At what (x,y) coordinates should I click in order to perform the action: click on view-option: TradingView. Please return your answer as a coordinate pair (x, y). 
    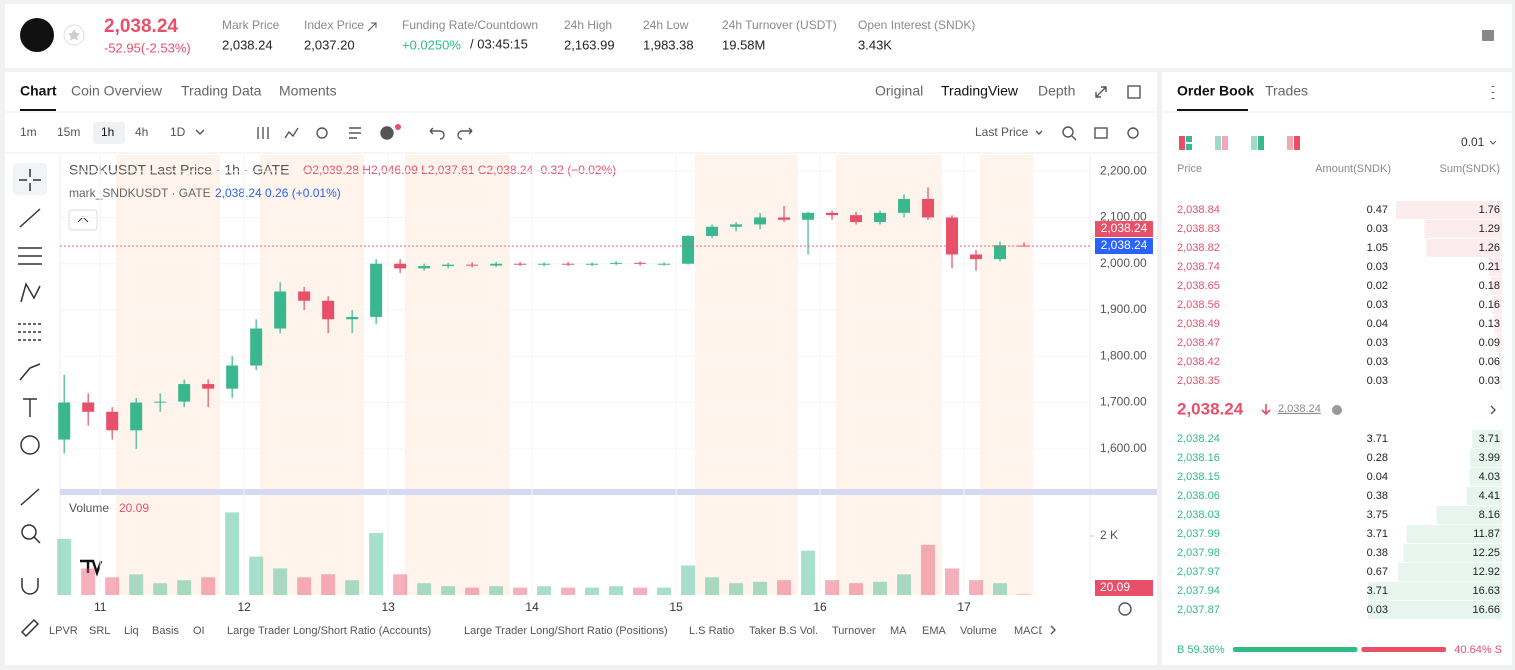
    Looking at the image, I should click on (980, 91).